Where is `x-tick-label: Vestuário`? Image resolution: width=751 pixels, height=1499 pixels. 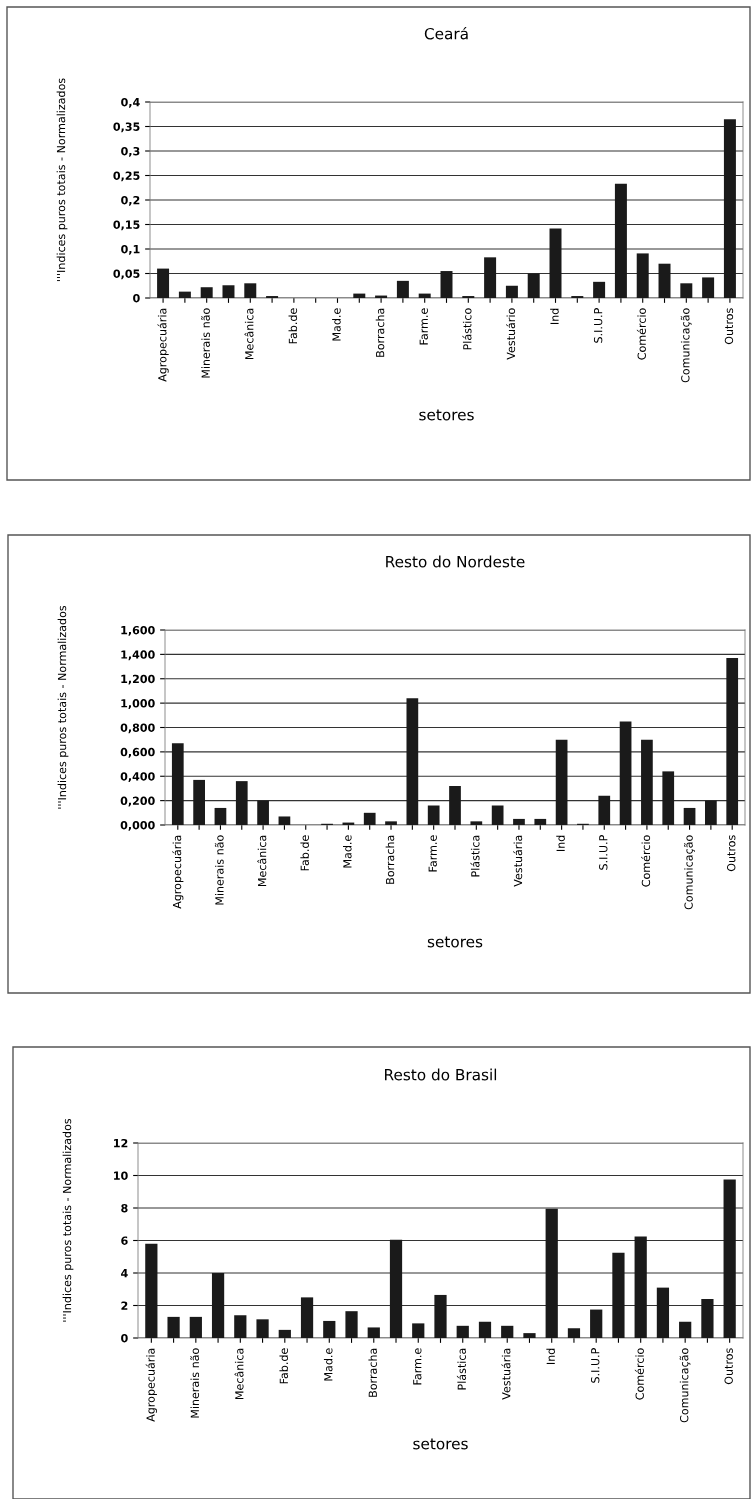 x-tick-label: Vestuário is located at coordinates (511, 334).